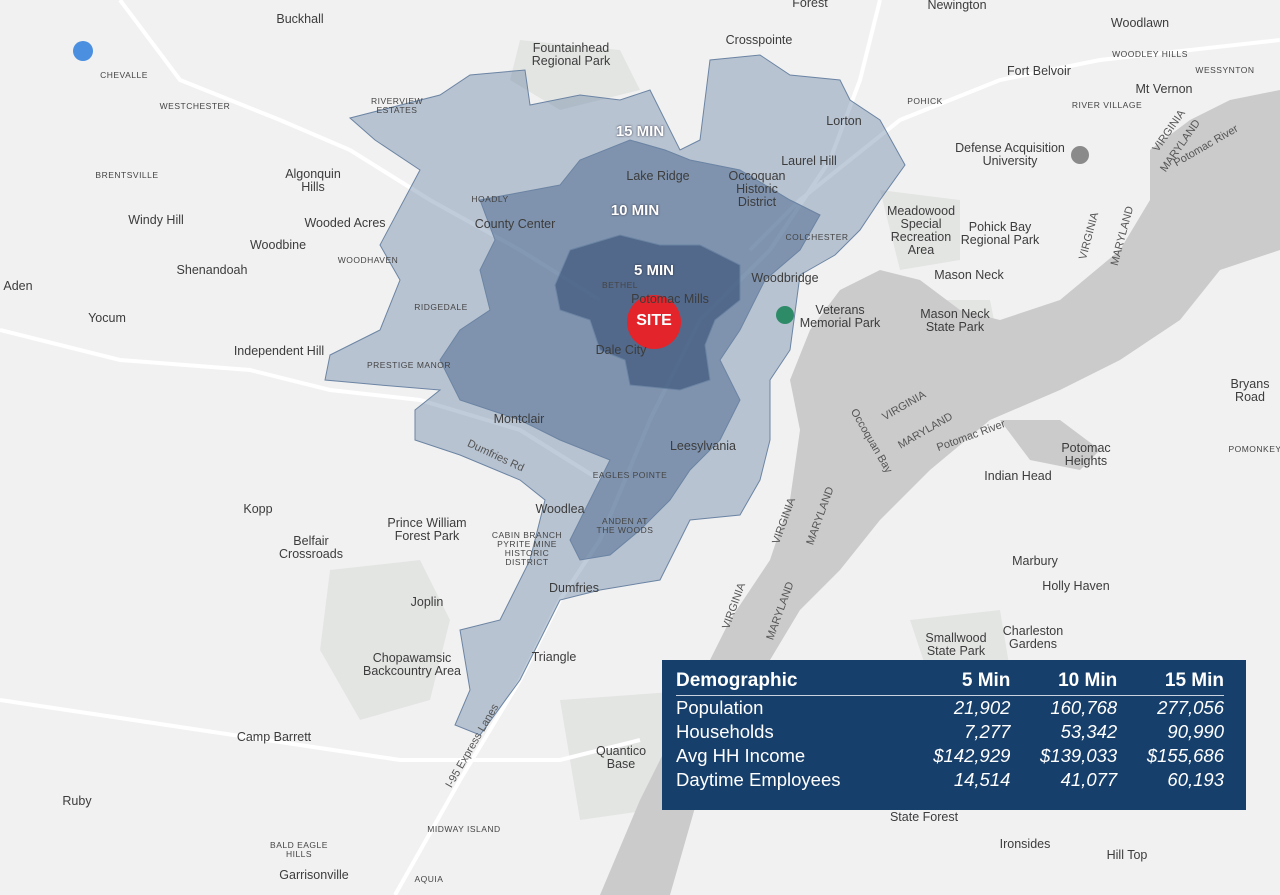  What do you see at coordinates (573, 588) in the screenshot?
I see `place-label: Dumfries` at bounding box center [573, 588].